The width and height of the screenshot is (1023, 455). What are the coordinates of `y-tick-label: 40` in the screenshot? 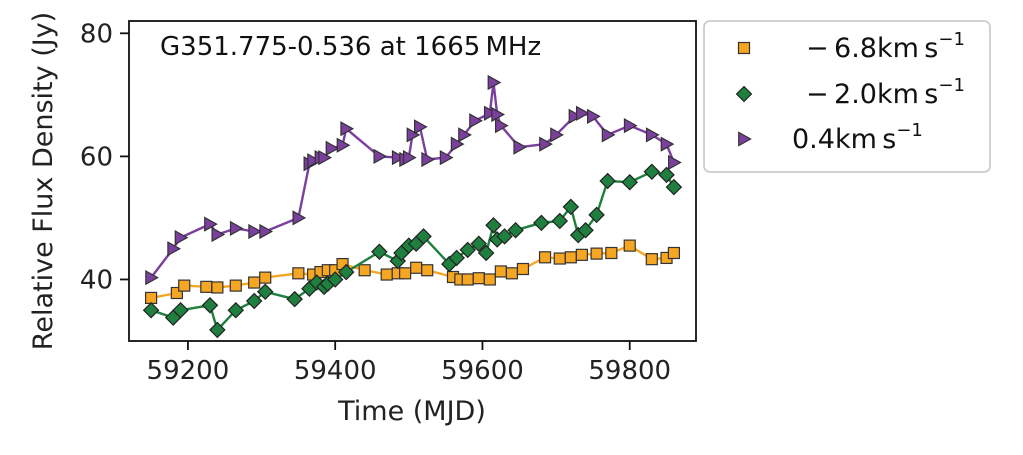 It's located at (96, 280).